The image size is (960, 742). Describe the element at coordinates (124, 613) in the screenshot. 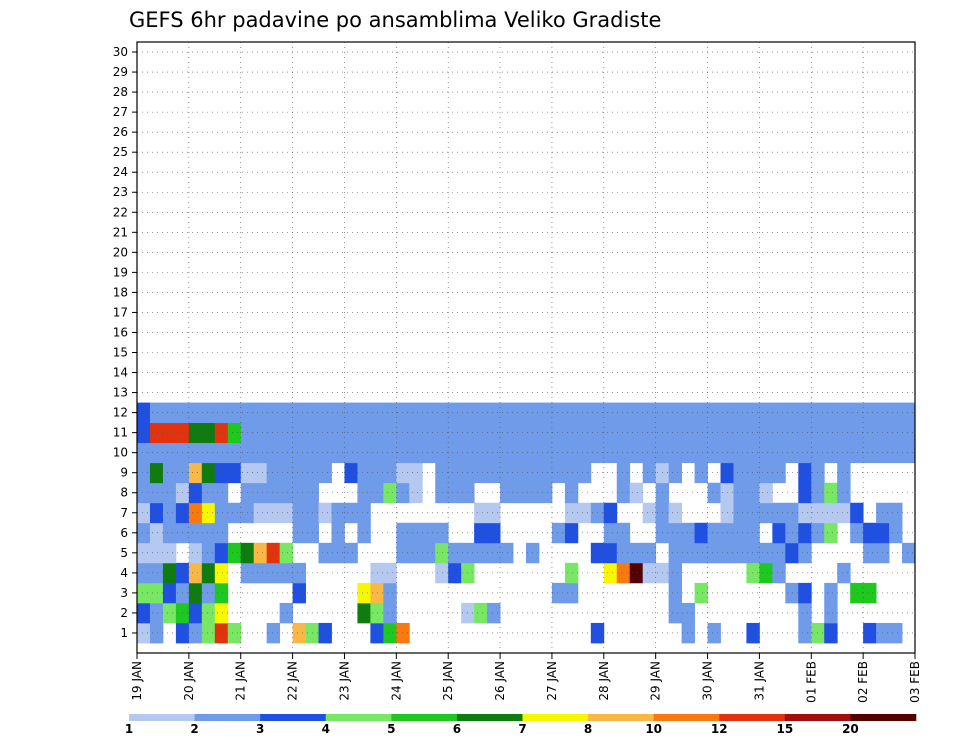

I see `y-tick-label: 2` at that location.